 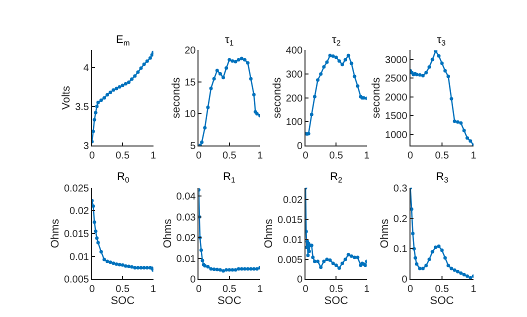 What do you see at coordinates (186, 218) in the screenshot?
I see `y-tick-label: 0.03` at bounding box center [186, 218].